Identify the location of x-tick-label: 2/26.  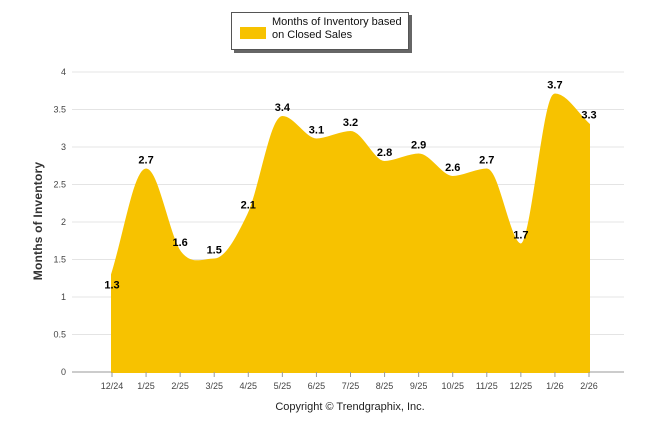
(589, 386).